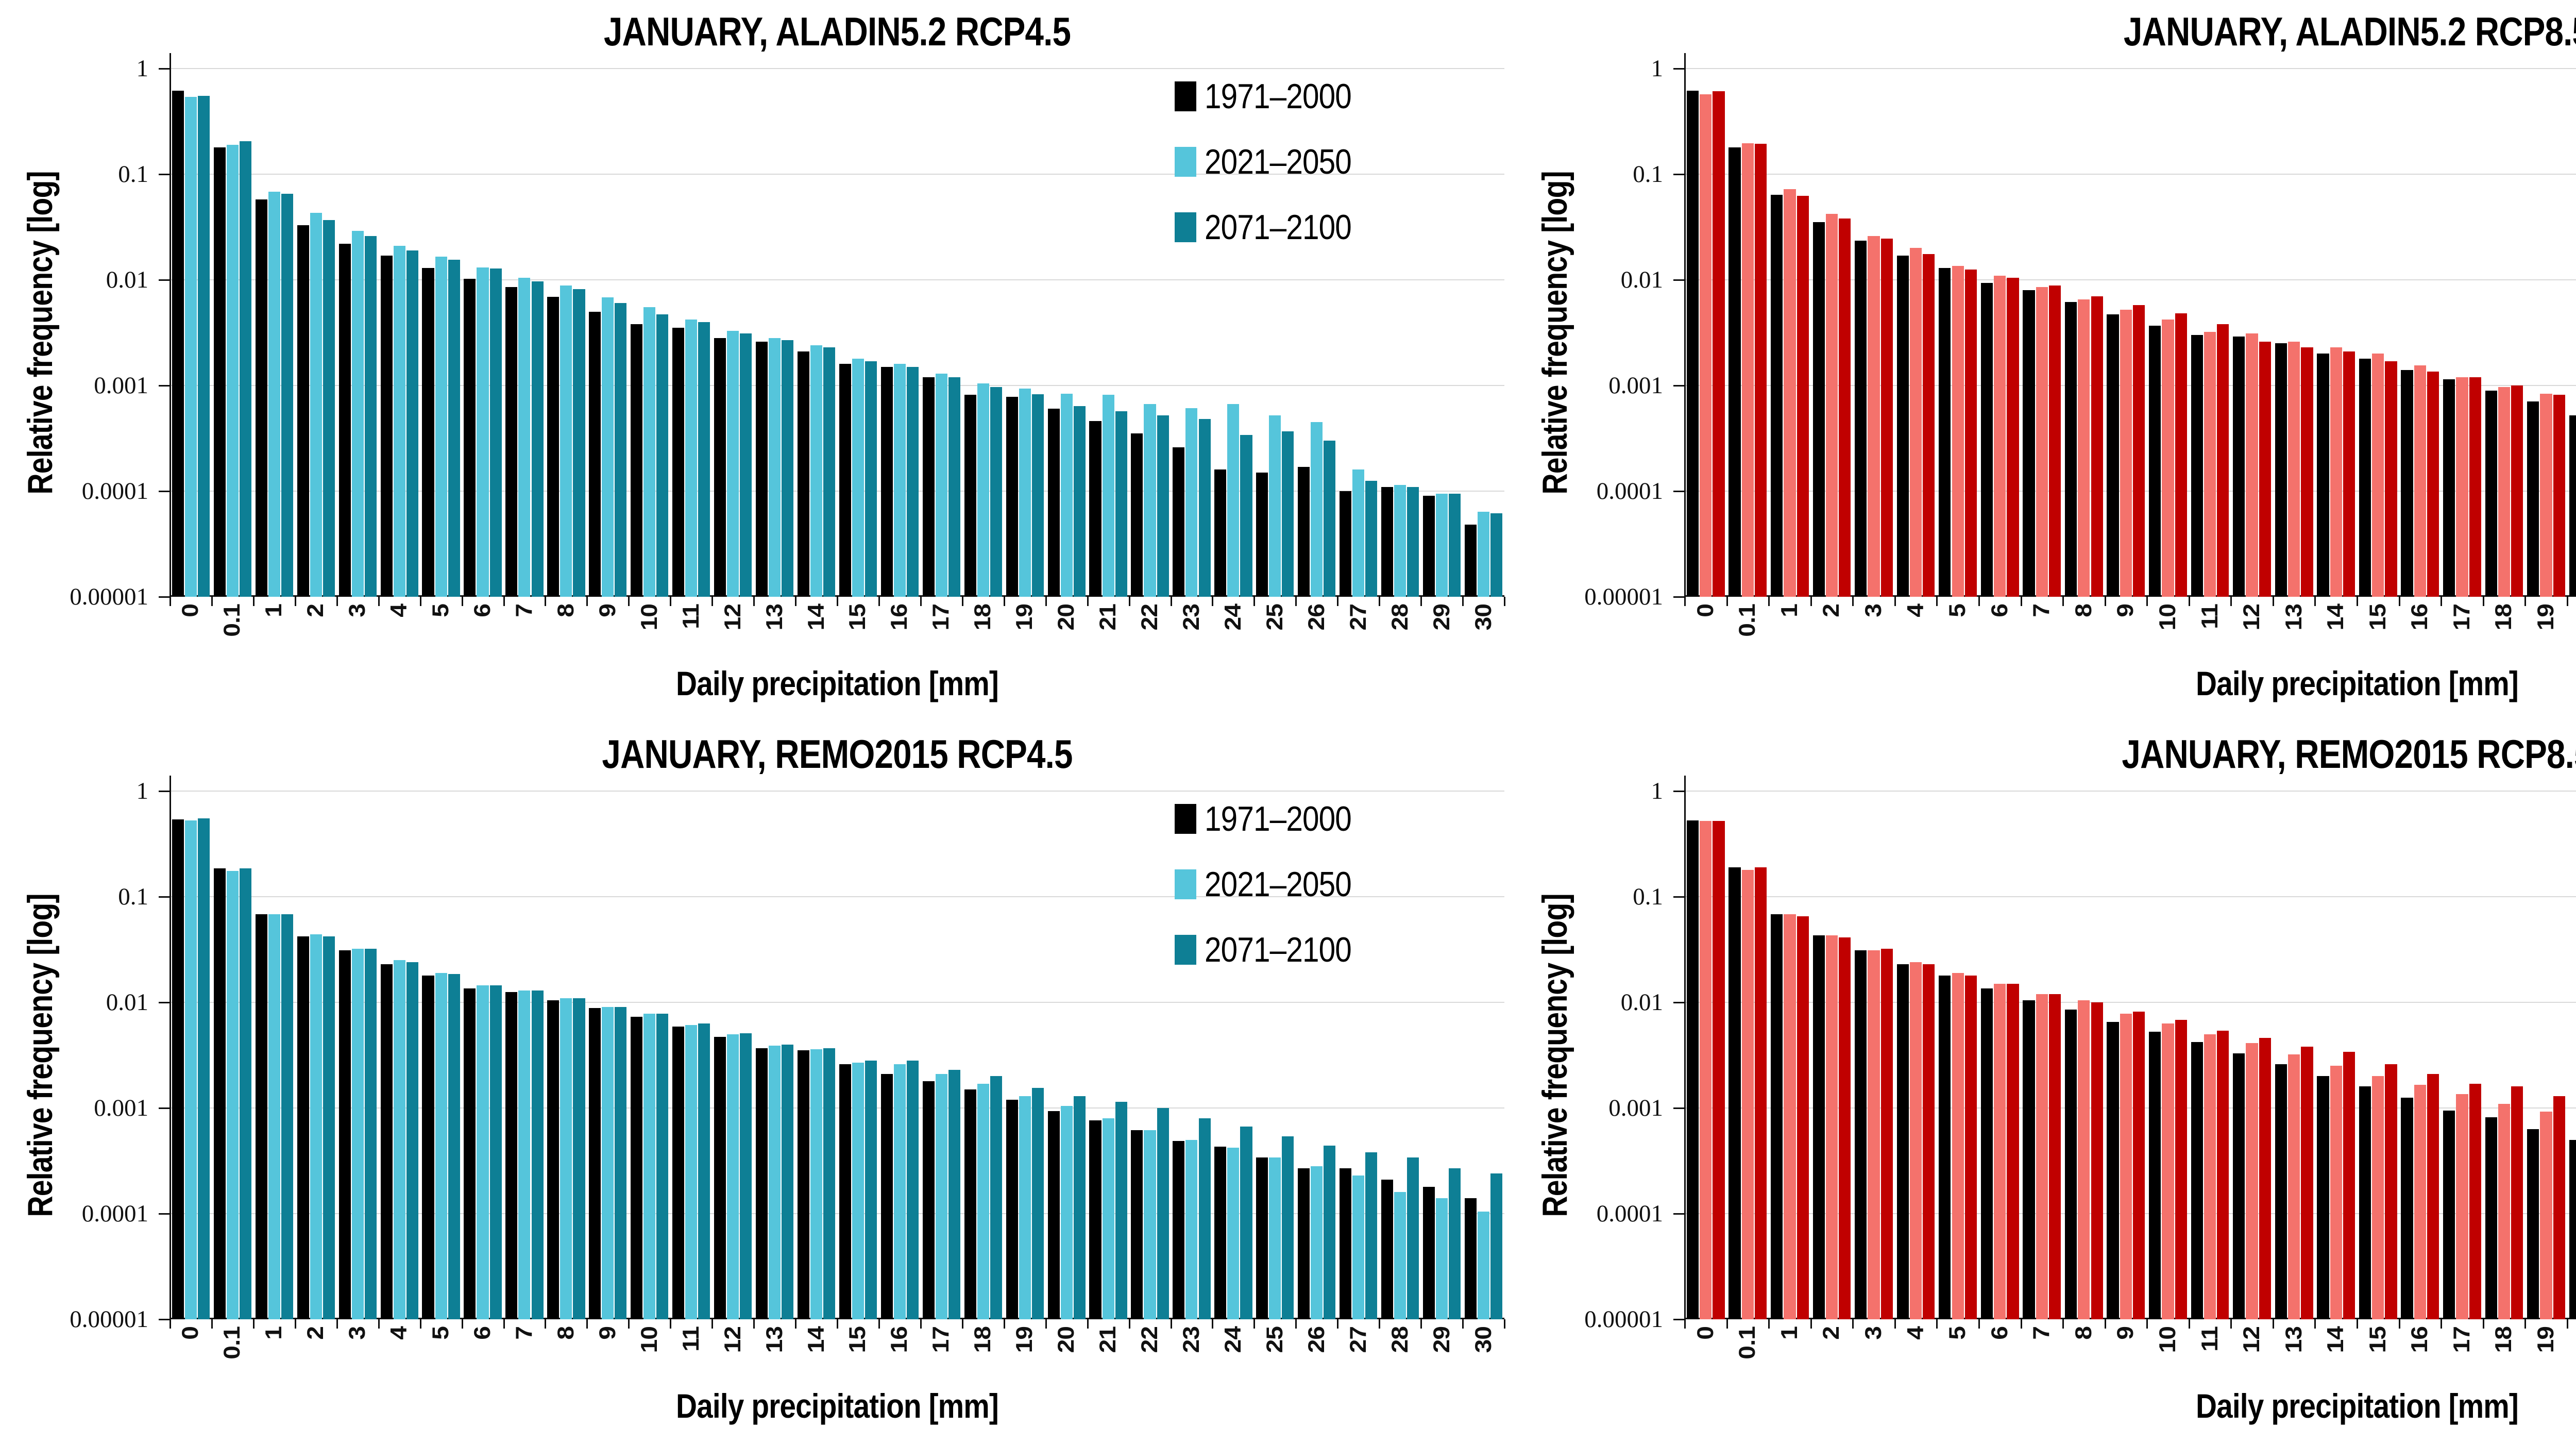  Describe the element at coordinates (1747, 1343) in the screenshot. I see `x-tick-label: 0.1` at that location.